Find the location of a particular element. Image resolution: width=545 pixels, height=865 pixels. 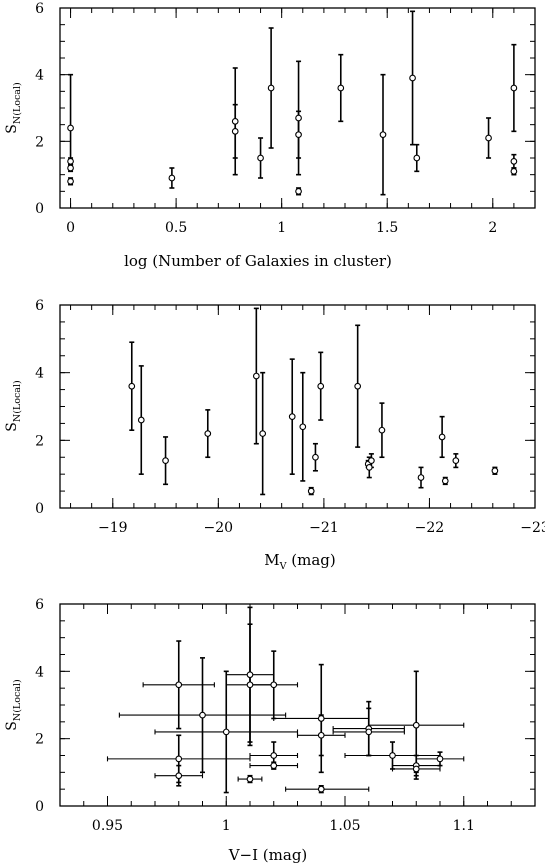

x-tick-labels: −19 −20 −21 −22 −23 is located at coordinates (321, 528).